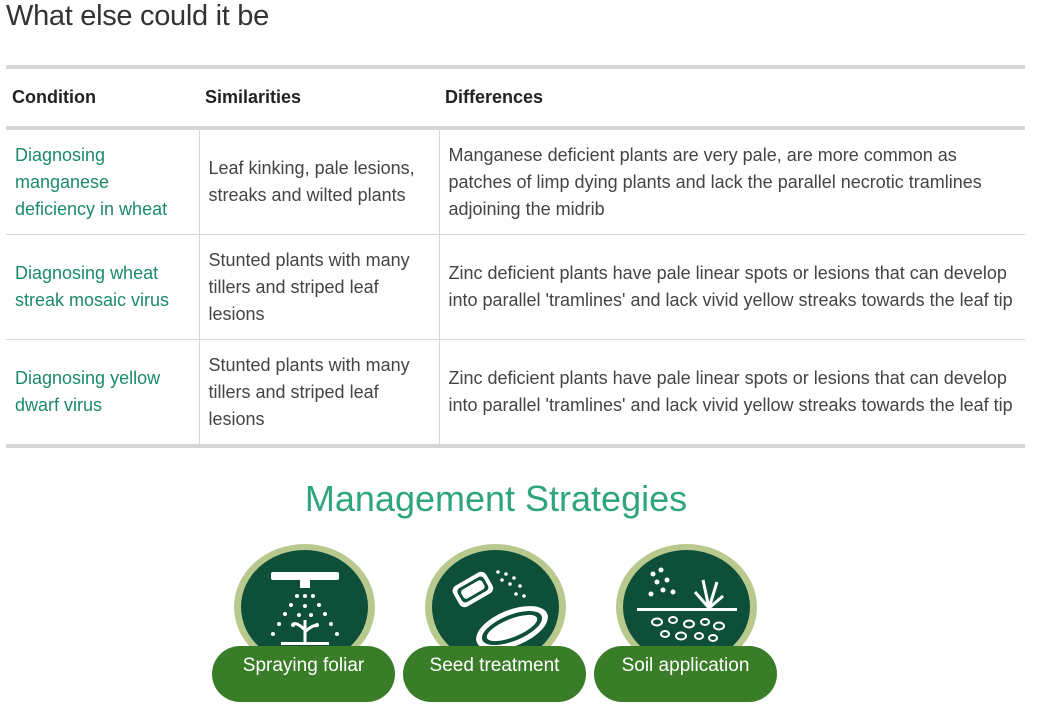 The image size is (1039, 713). I want to click on strategy-label: Spraying foliar, so click(303, 665).